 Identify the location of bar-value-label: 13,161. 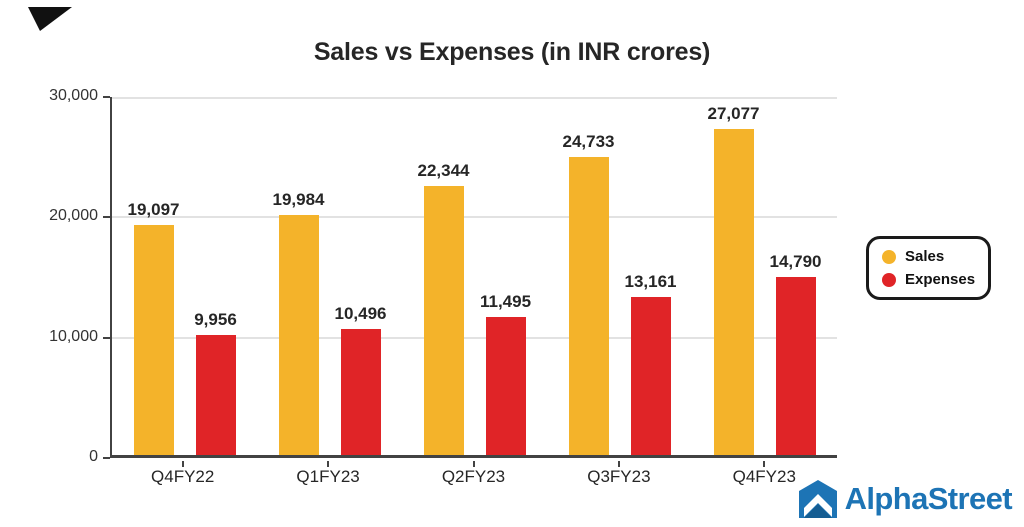
(650, 281).